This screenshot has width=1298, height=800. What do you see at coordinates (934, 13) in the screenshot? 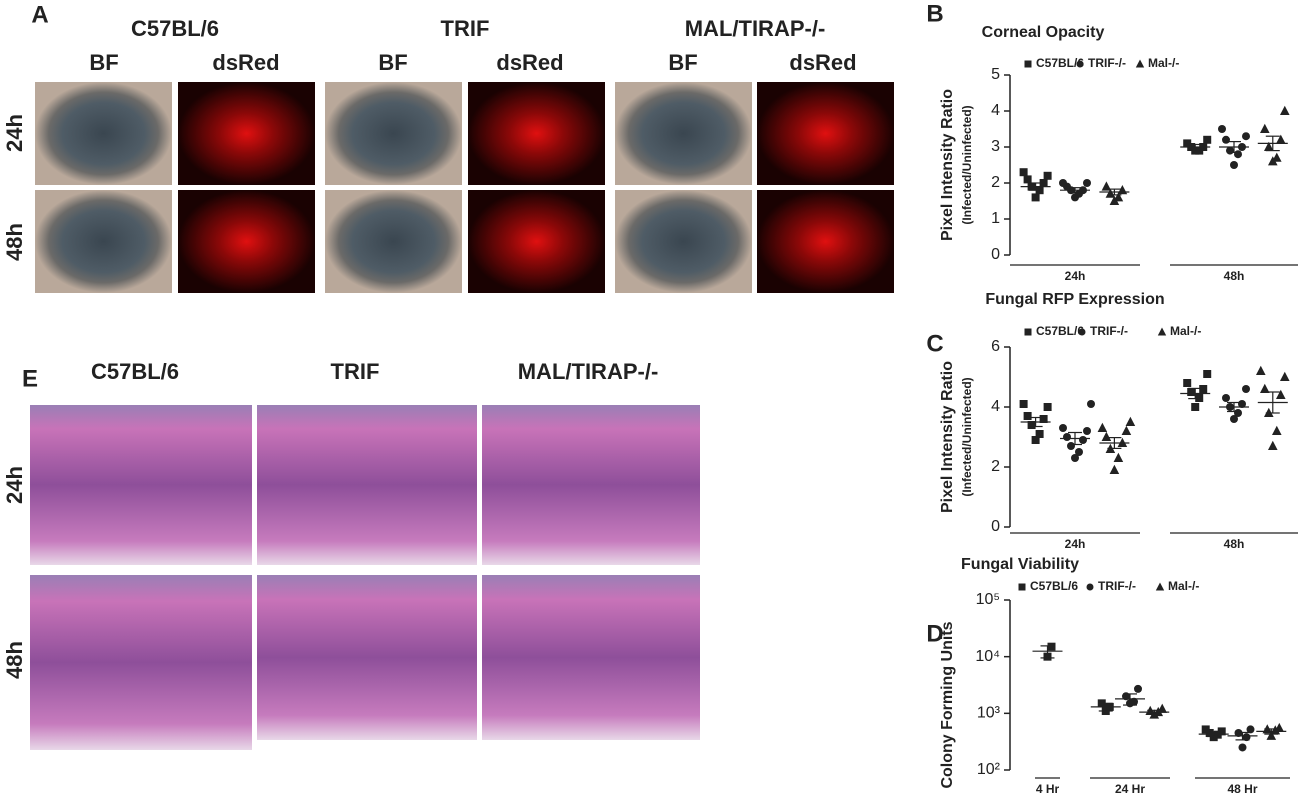
I see `panel-label: B` at bounding box center [934, 13].